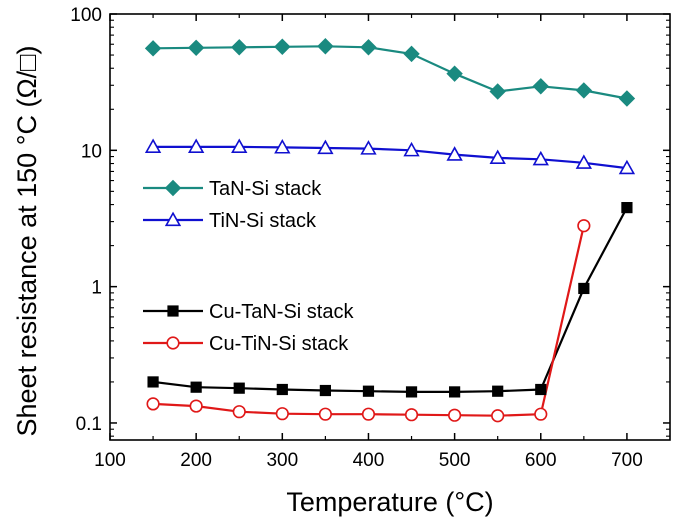 The image size is (675, 519). What do you see at coordinates (455, 460) in the screenshot?
I see `x-tick-label: 500` at bounding box center [455, 460].